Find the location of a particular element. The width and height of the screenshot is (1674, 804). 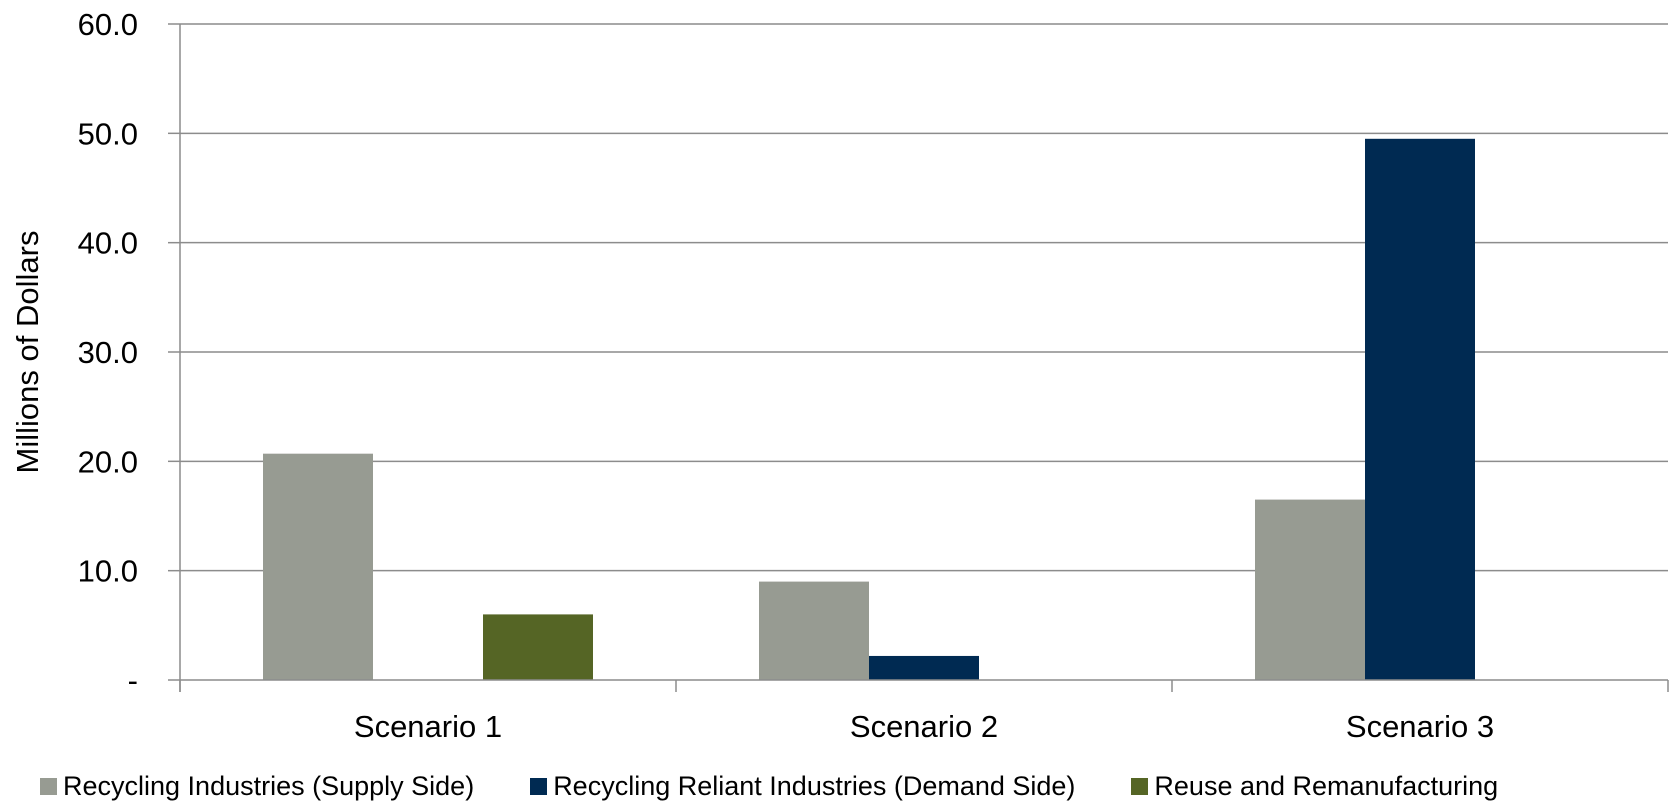

legend-label: Recycling Industries (Supply Side) is located at coordinates (269, 785).